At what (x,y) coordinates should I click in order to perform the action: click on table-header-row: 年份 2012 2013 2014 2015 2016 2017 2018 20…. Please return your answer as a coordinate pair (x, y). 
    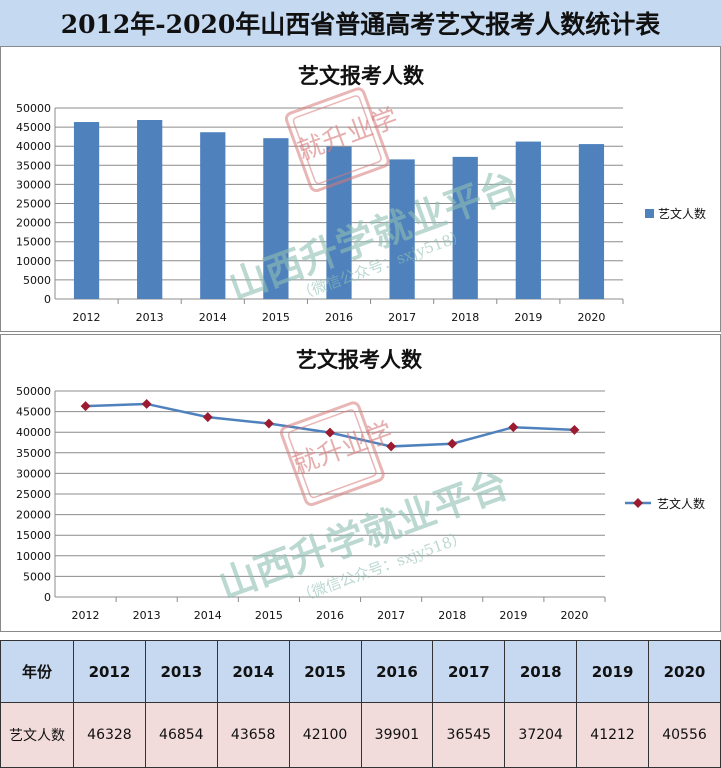
    Looking at the image, I should click on (360, 671).